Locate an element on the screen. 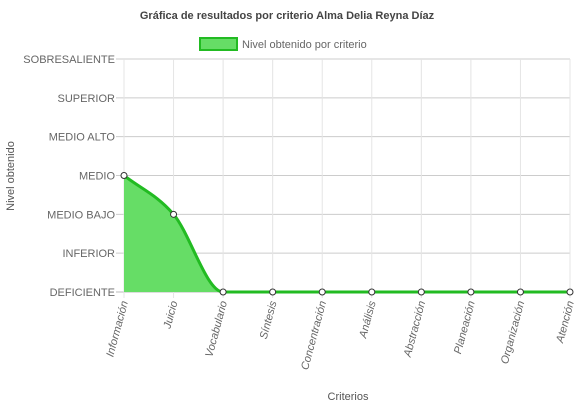 Image resolution: width=574 pixels, height=406 pixels. x-tick-label: Síntesis is located at coordinates (269, 319).